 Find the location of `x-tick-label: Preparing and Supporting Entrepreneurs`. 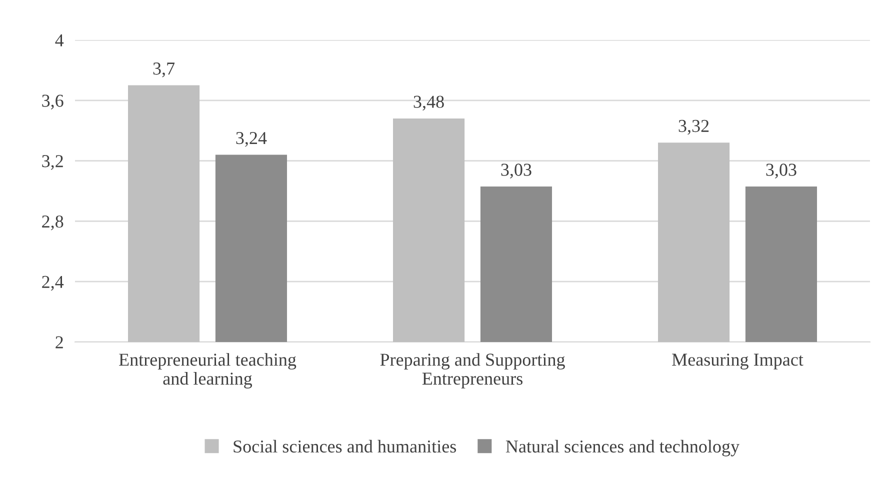

x-tick-label: Preparing and Supporting Entrepreneurs is located at coordinates (472, 370).